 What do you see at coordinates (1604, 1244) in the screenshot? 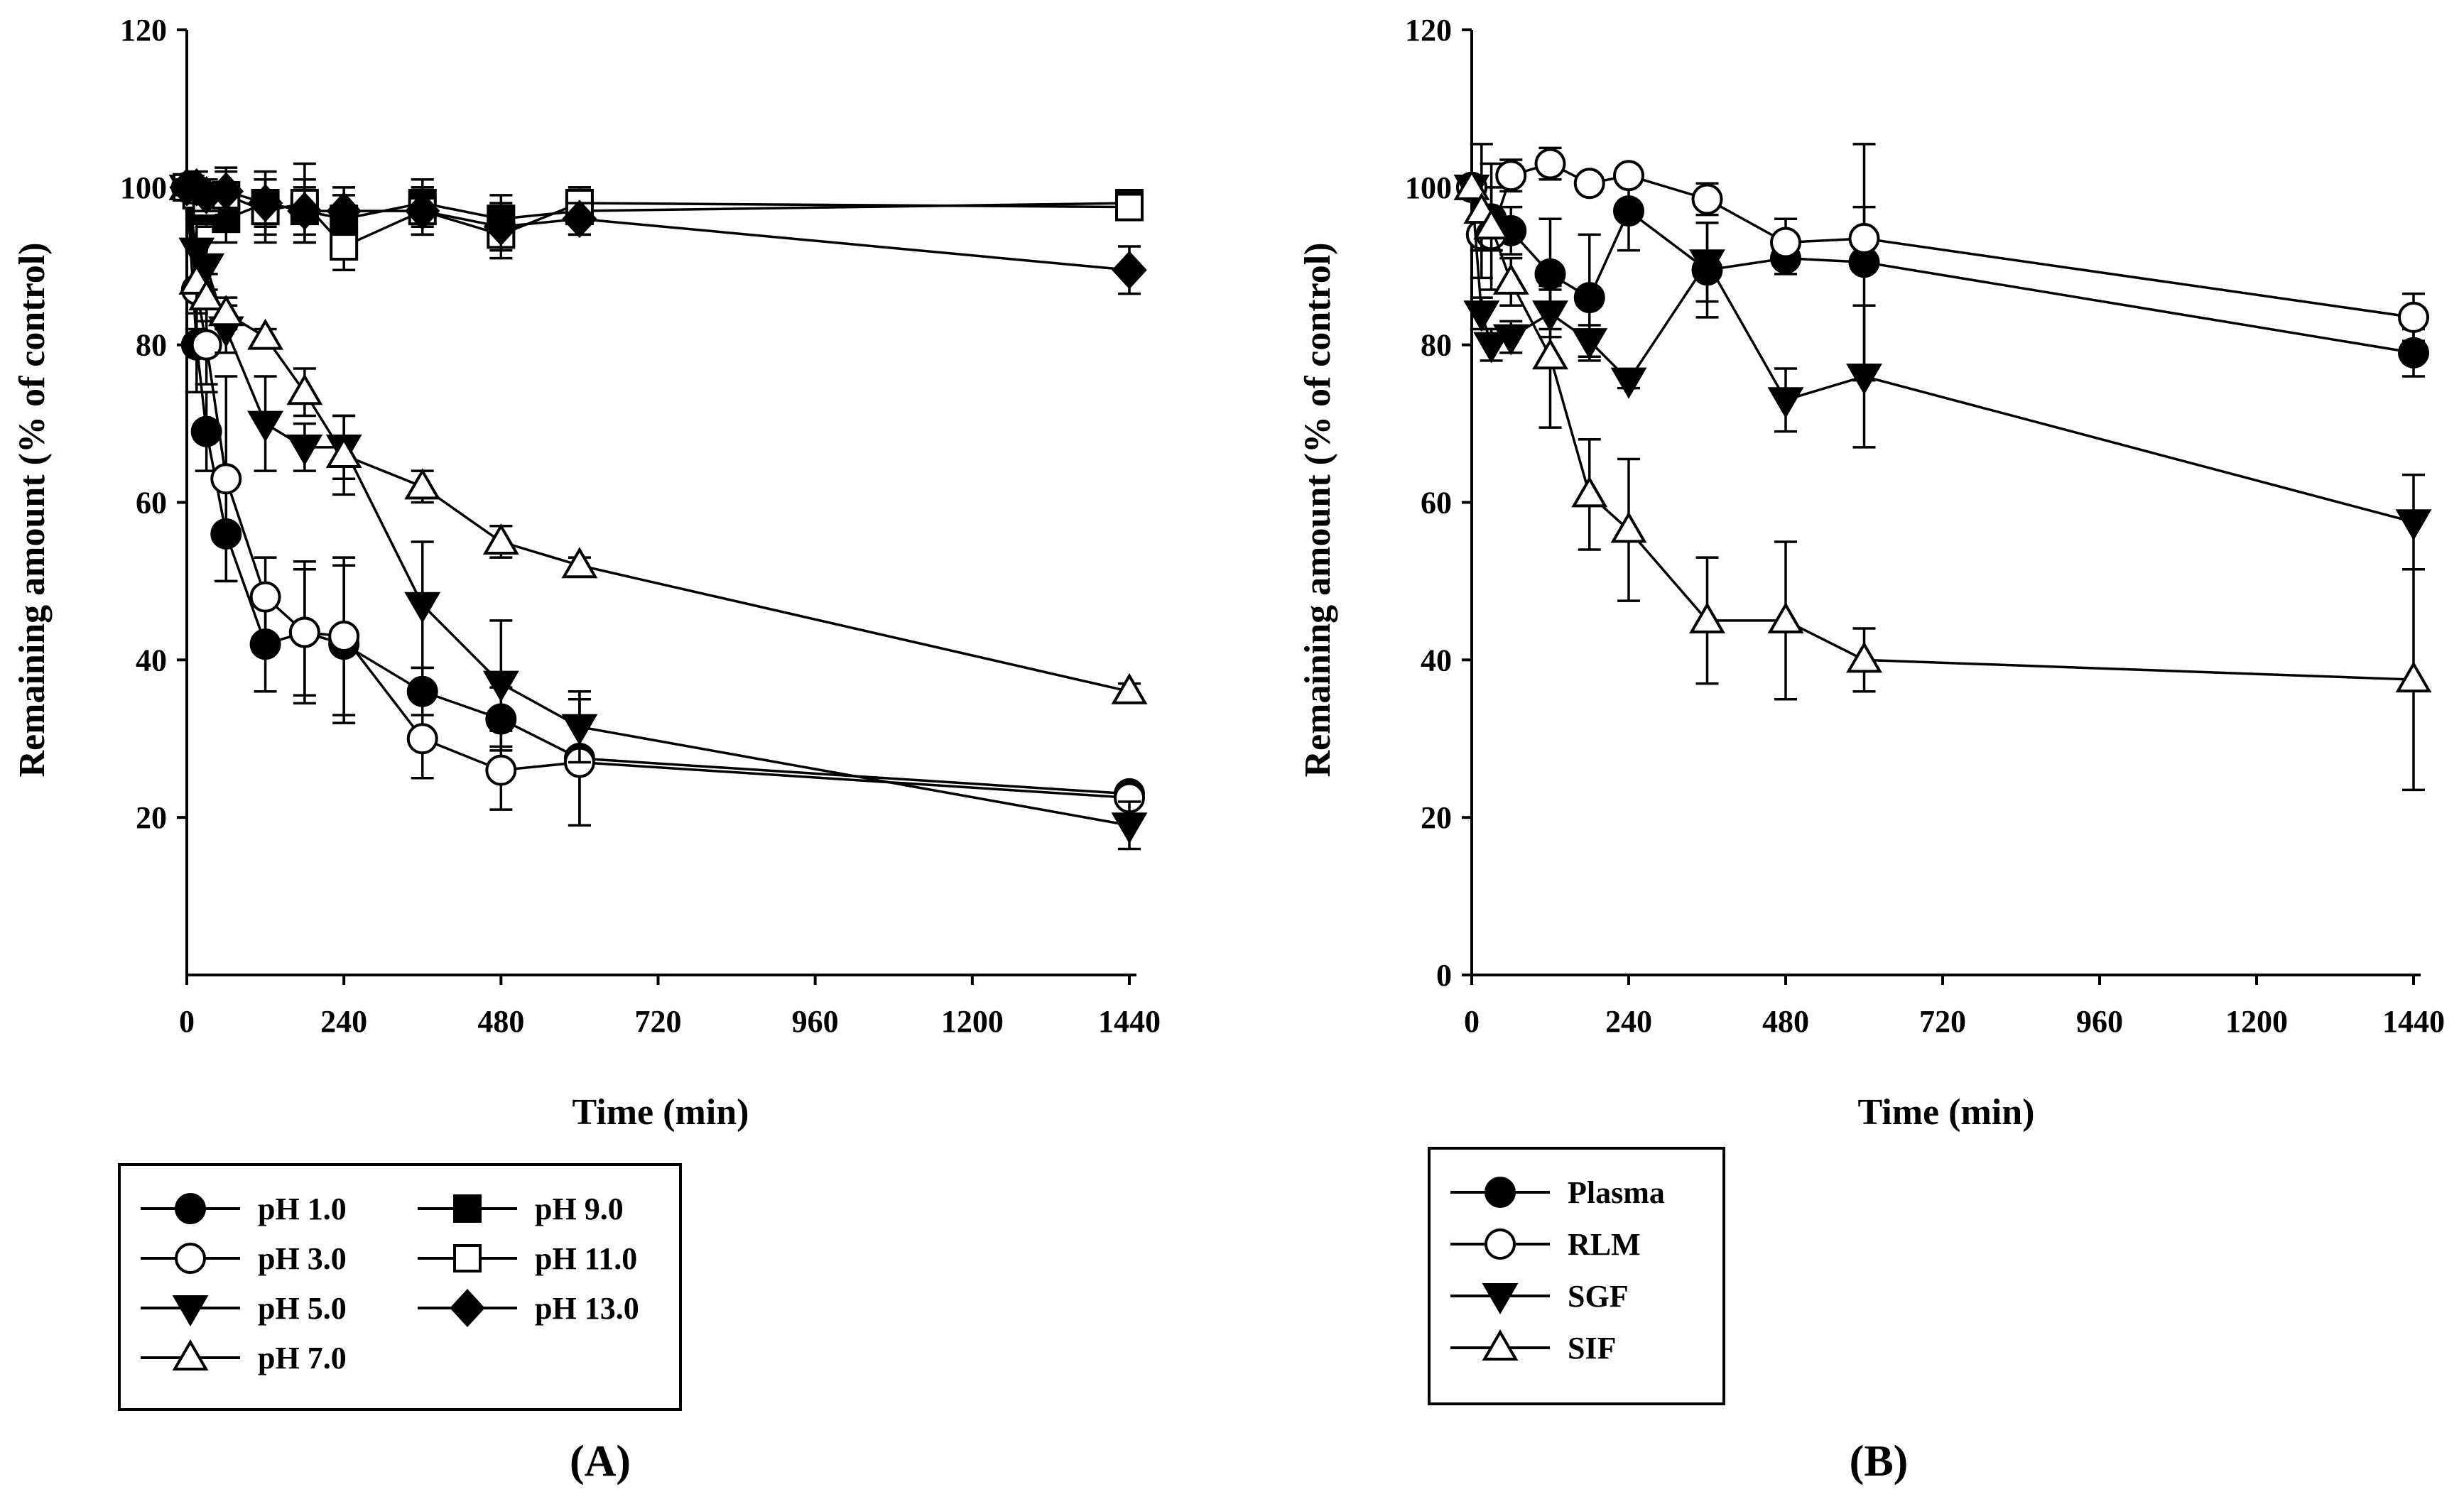
I see `legend-label: RLM` at bounding box center [1604, 1244].